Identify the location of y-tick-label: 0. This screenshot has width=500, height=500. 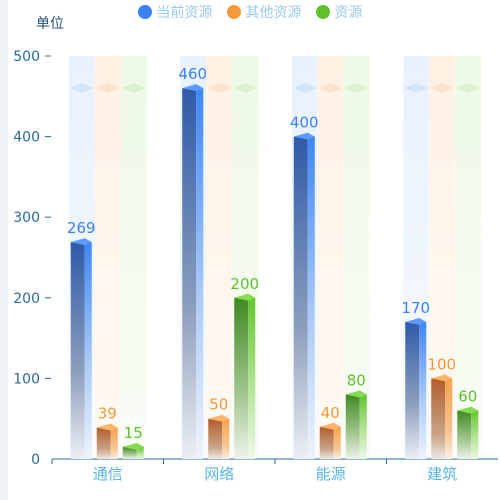
(35, 460).